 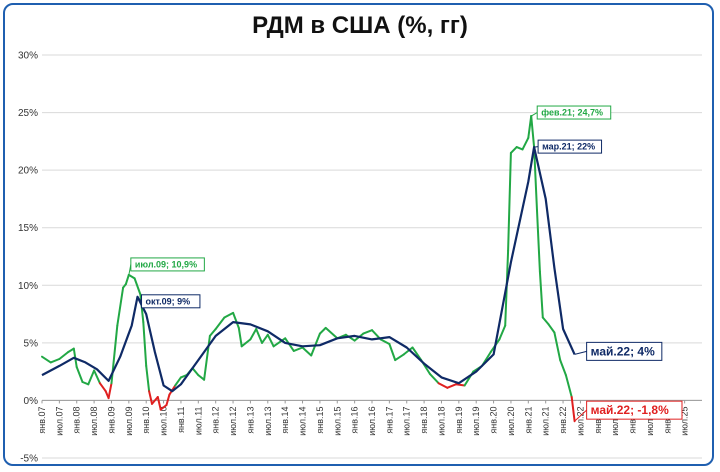 I want to click on y-tick-label: 15%, so click(x=28, y=228).